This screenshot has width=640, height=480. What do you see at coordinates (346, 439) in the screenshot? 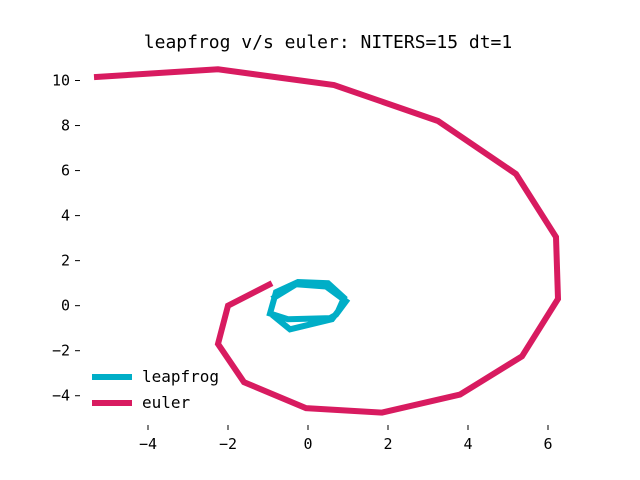
I see `x-axis: −4 −2 0 2 4 6` at bounding box center [346, 439].